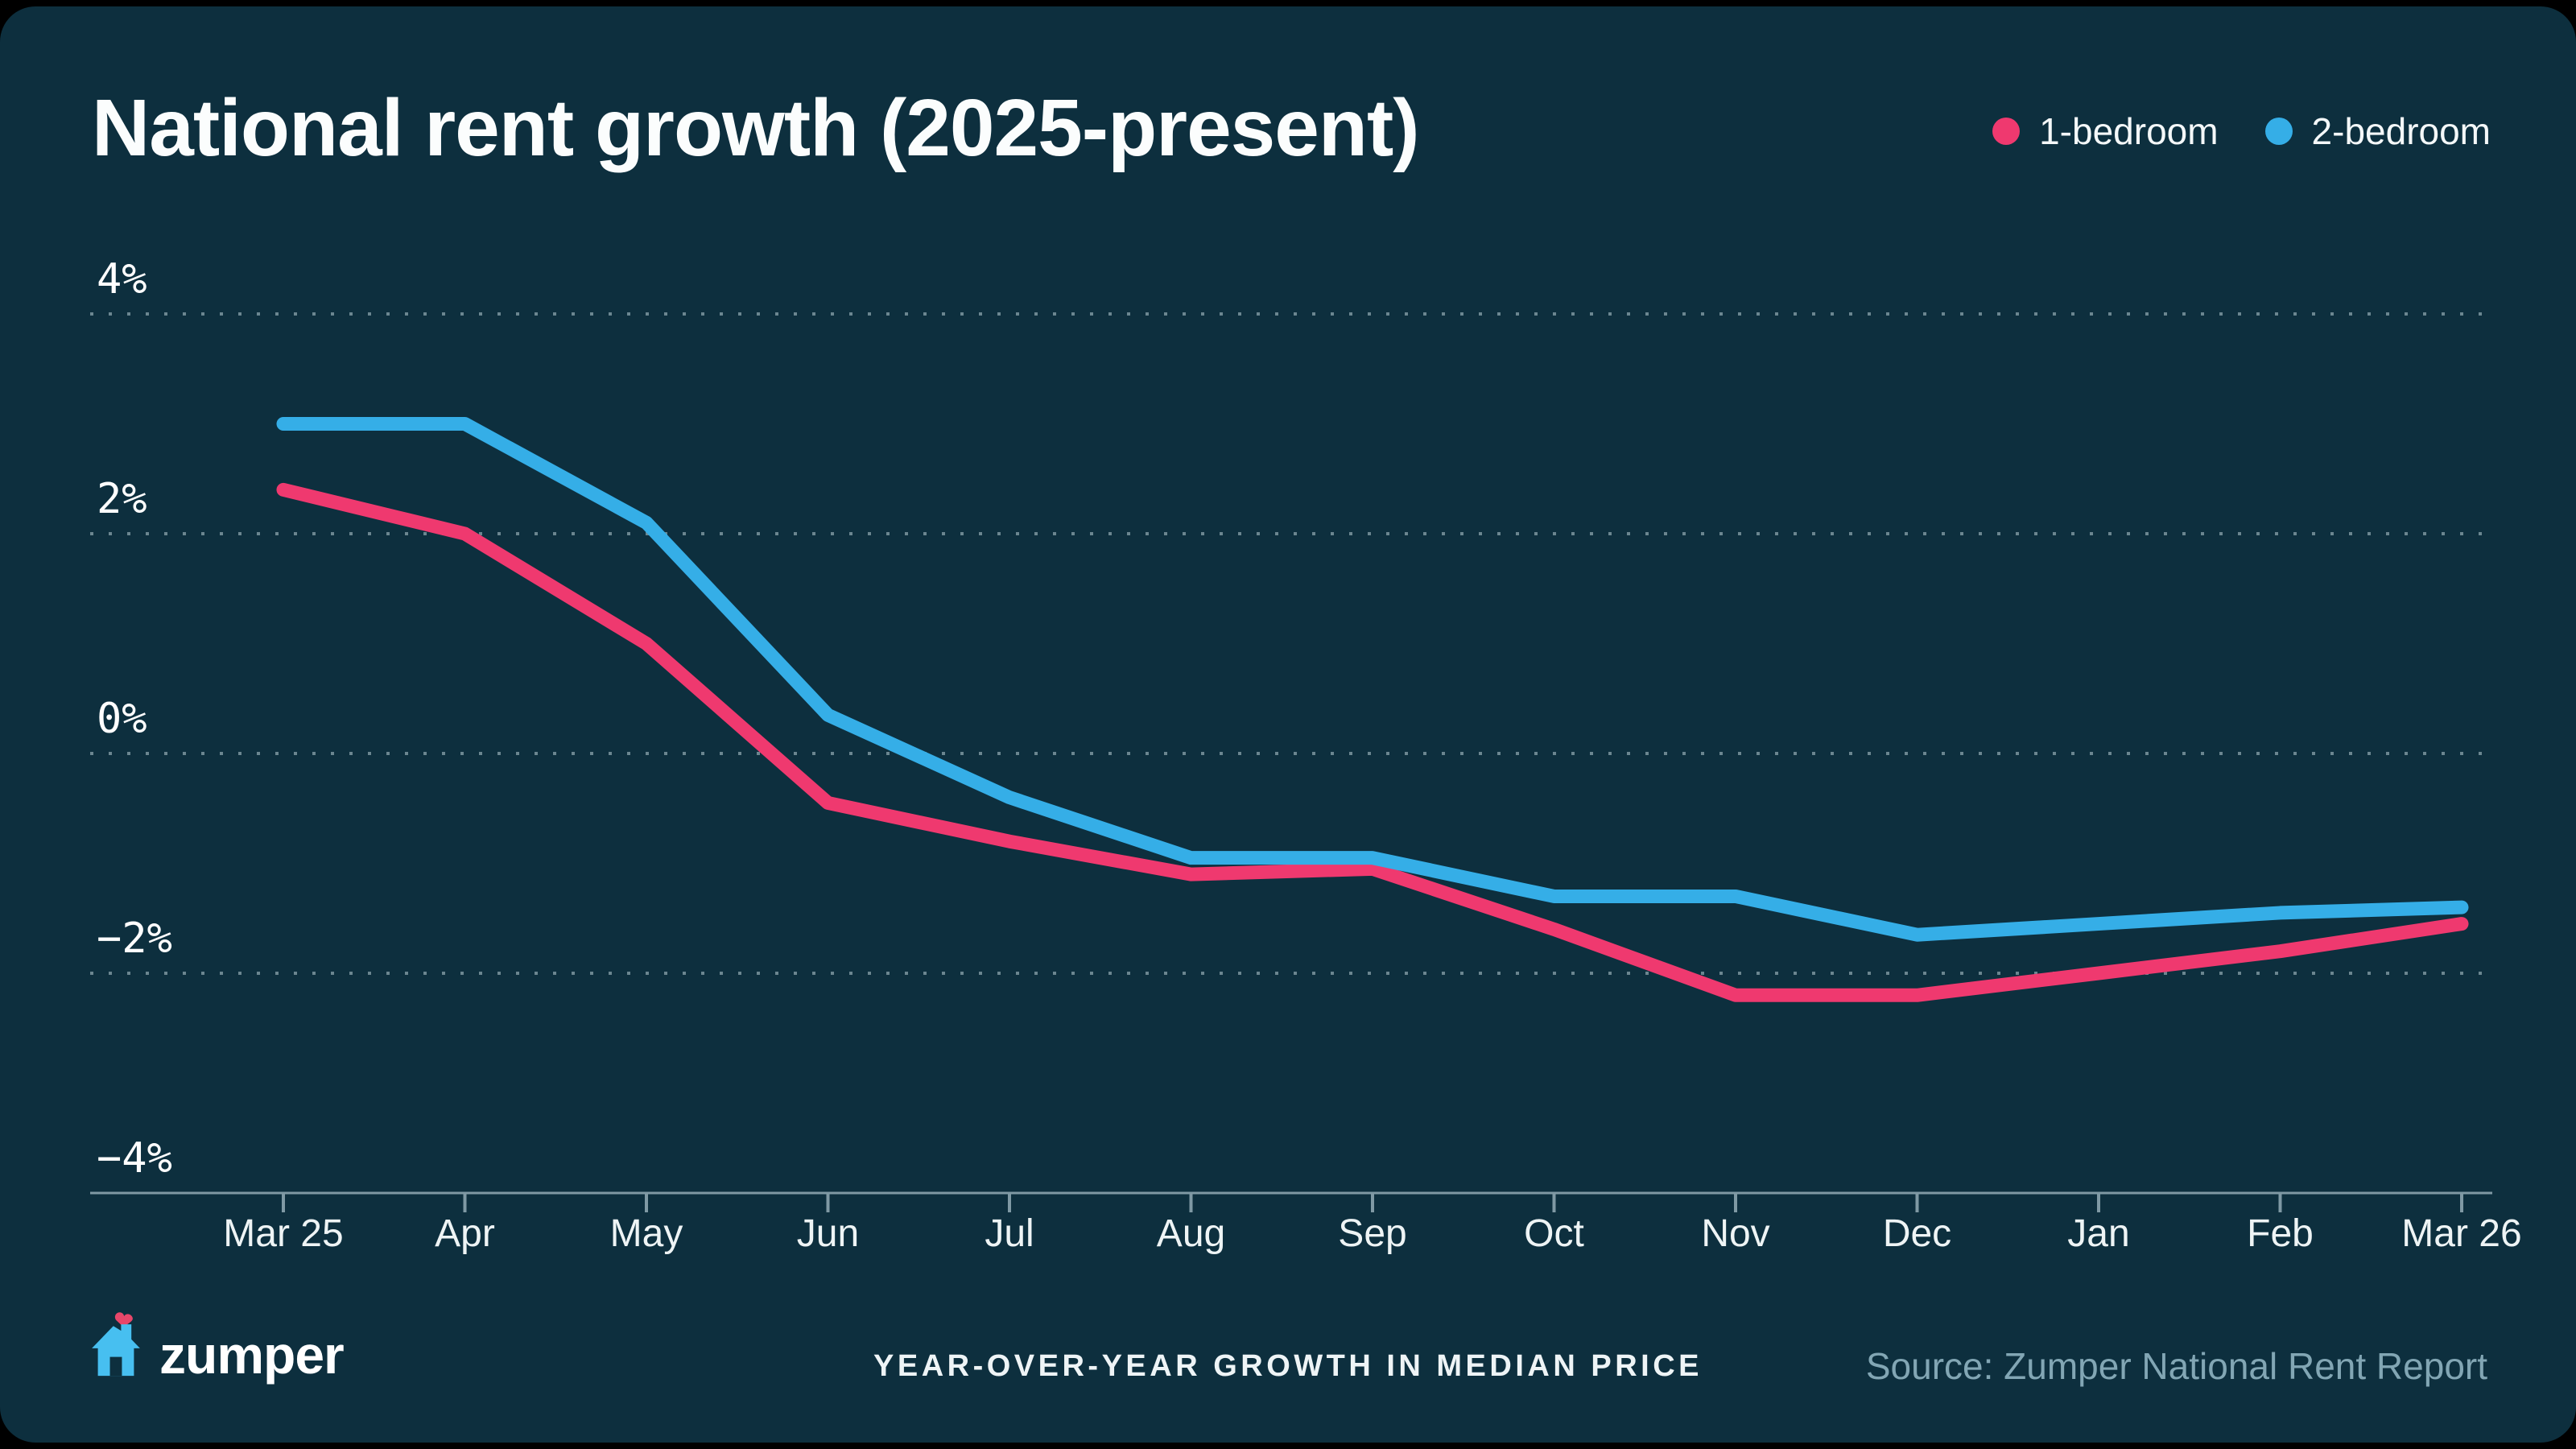 This screenshot has height=1449, width=2576. I want to click on x-tick-label-Nov: Nov, so click(1735, 1233).